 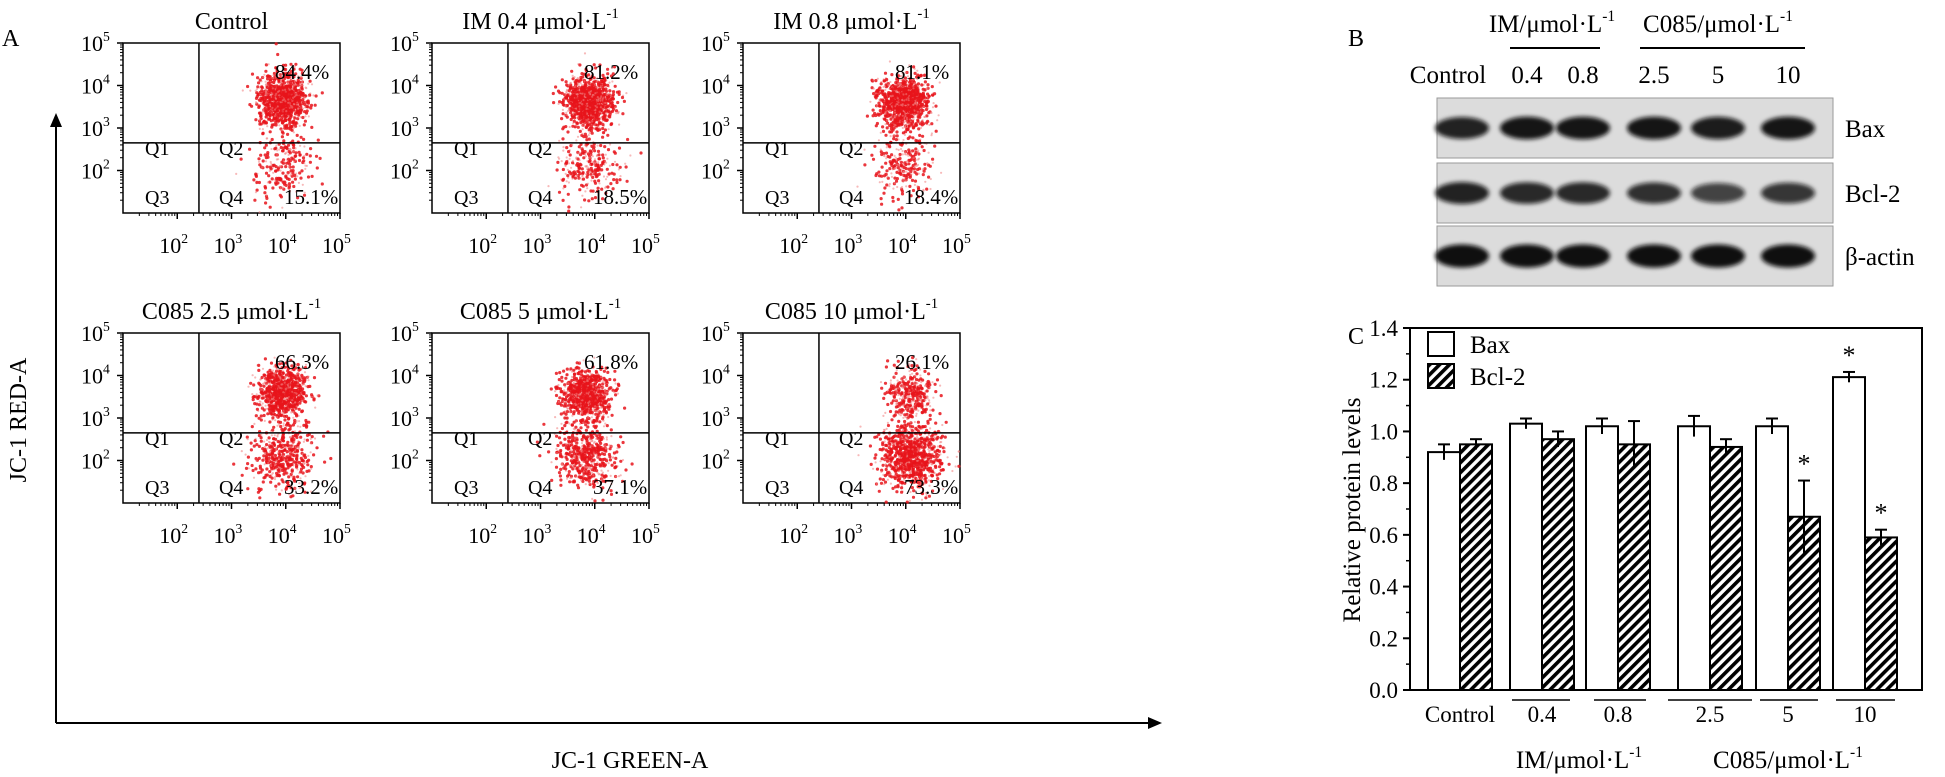 I want to click on flow-x-tick-label: 10⁵, so click(x=645, y=244).